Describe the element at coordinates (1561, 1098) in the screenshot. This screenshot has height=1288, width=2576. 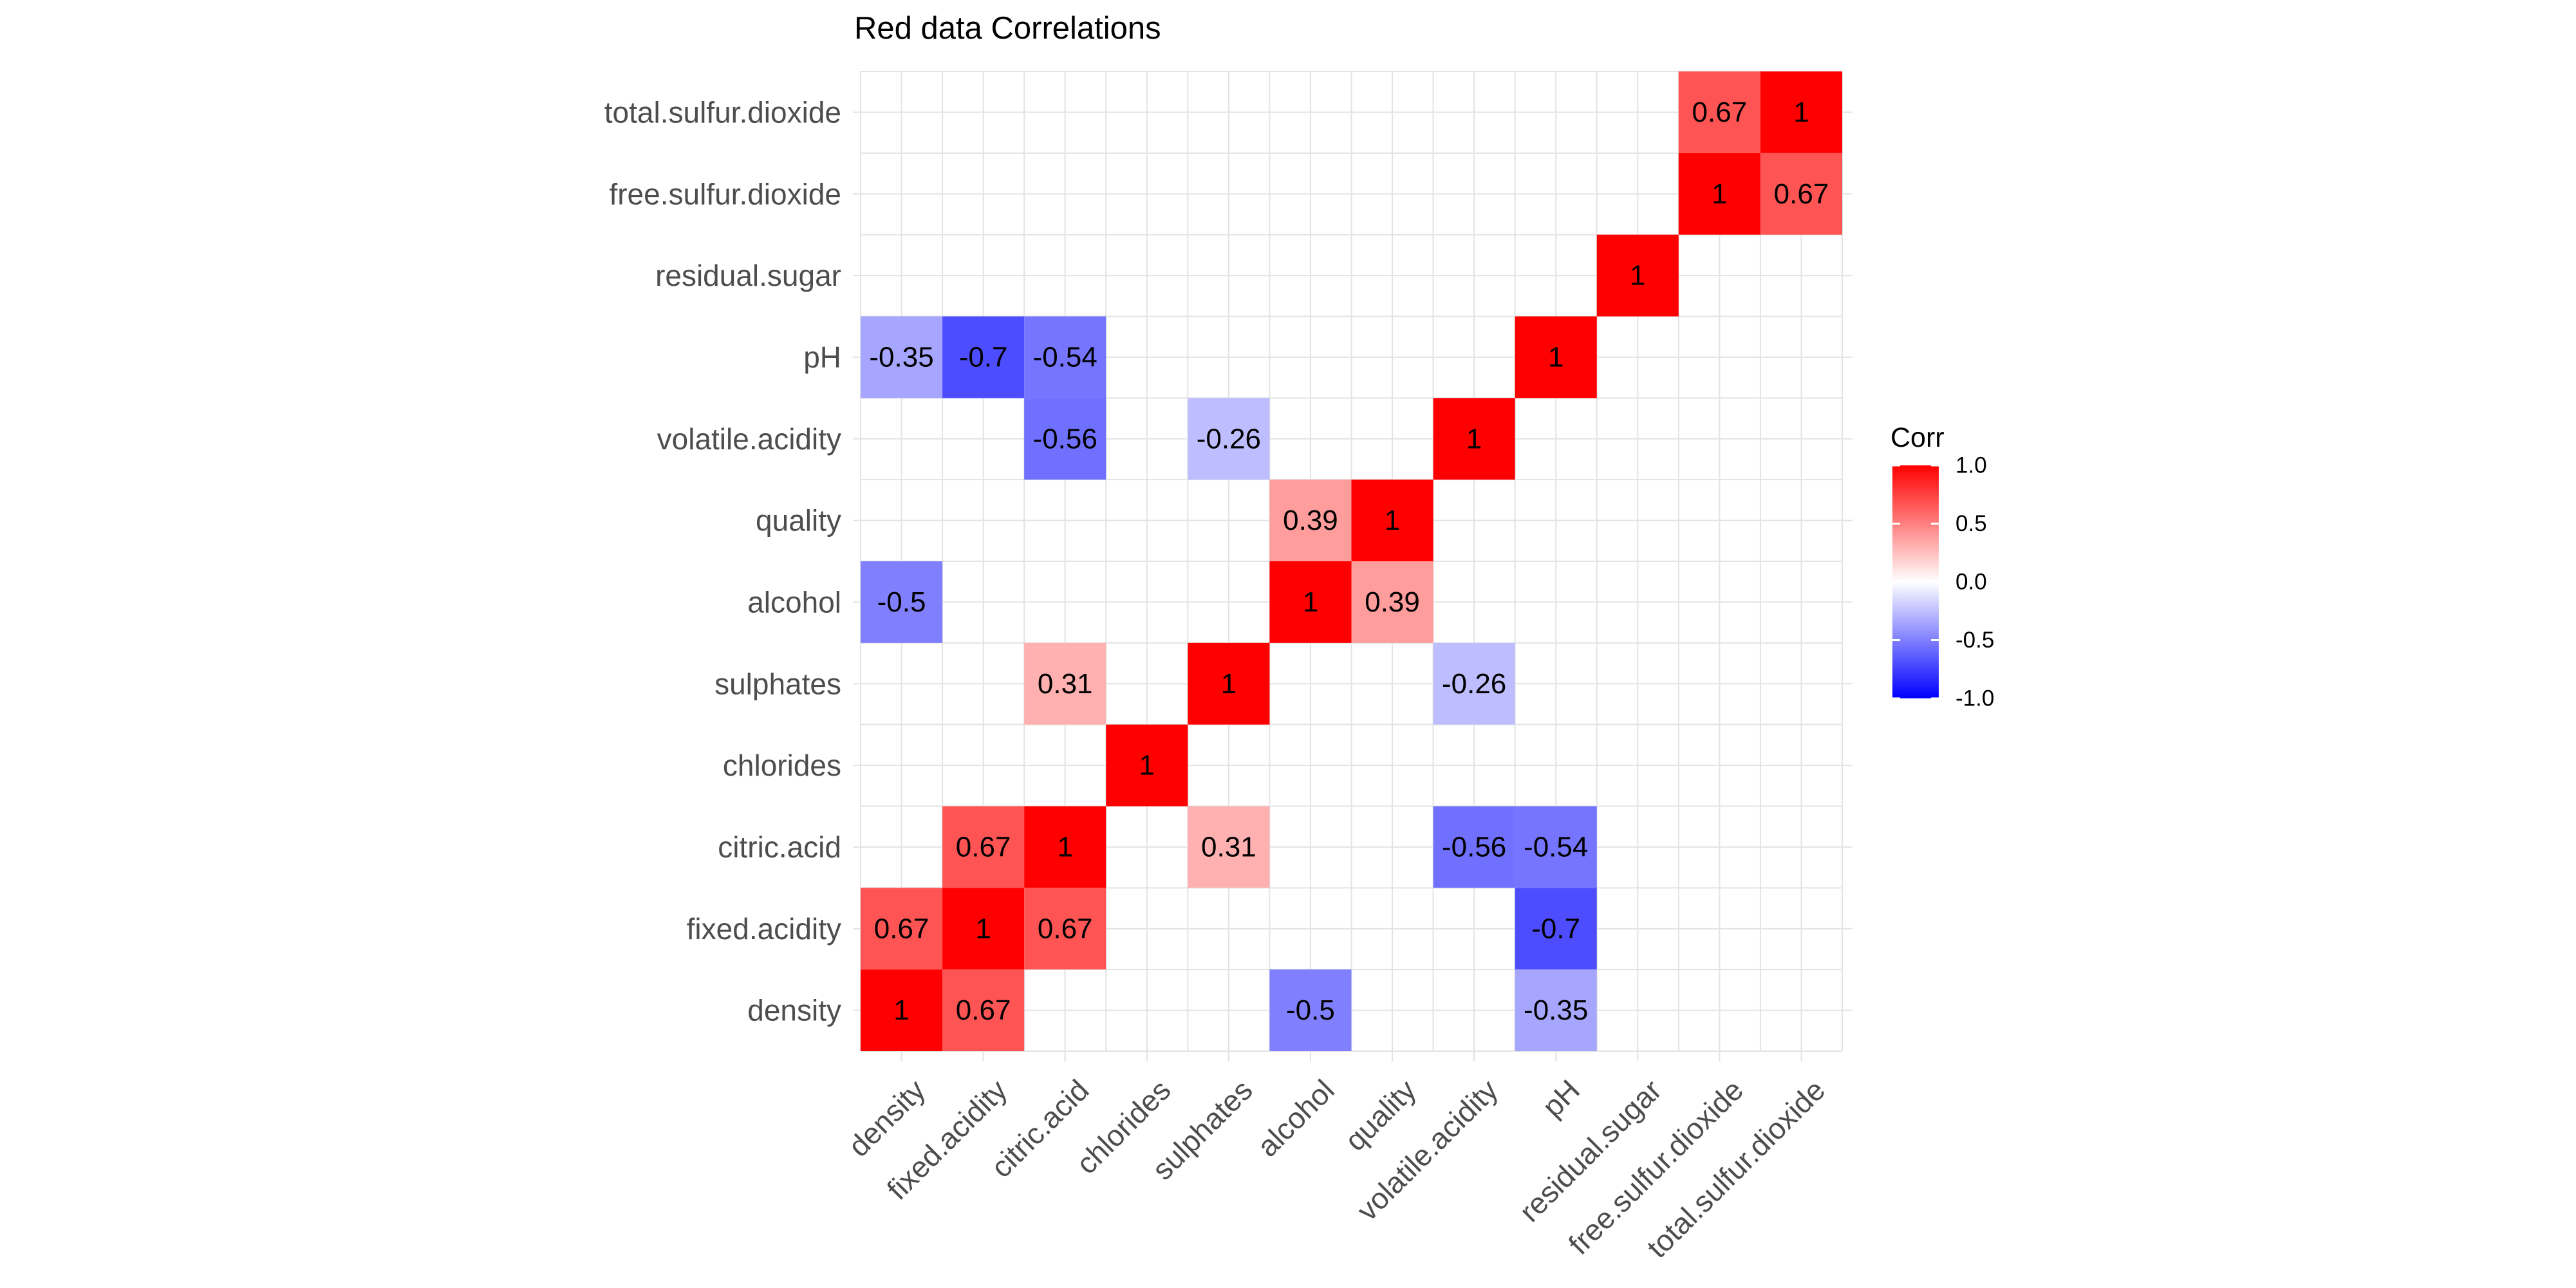
I see `x-tick-label: pH` at that location.